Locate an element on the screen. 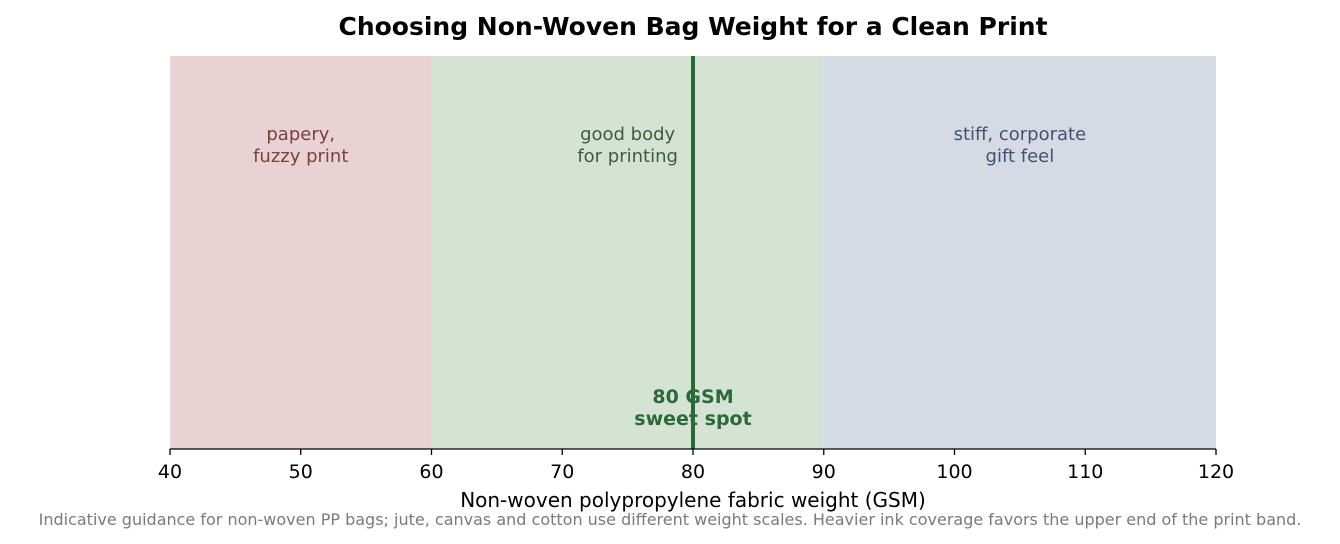 This screenshot has width=1340, height=544. band-label-1-1: for printing is located at coordinates (627, 156).